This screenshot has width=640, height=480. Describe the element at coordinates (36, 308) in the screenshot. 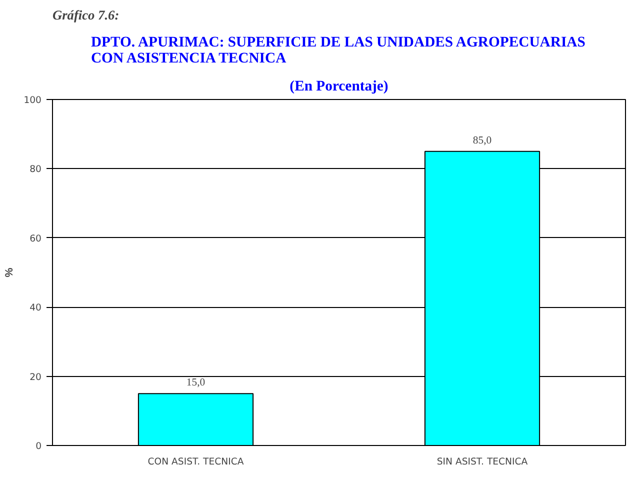

I see `y-tick-label: 40` at that location.